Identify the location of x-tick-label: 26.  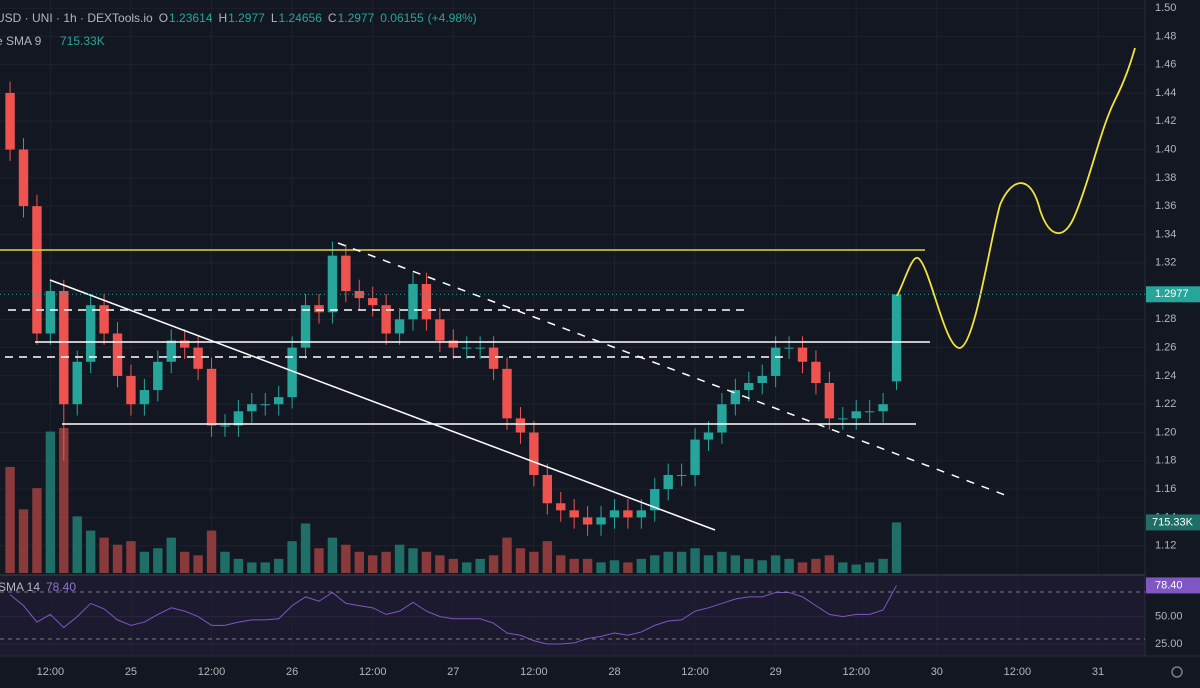
(292, 672).